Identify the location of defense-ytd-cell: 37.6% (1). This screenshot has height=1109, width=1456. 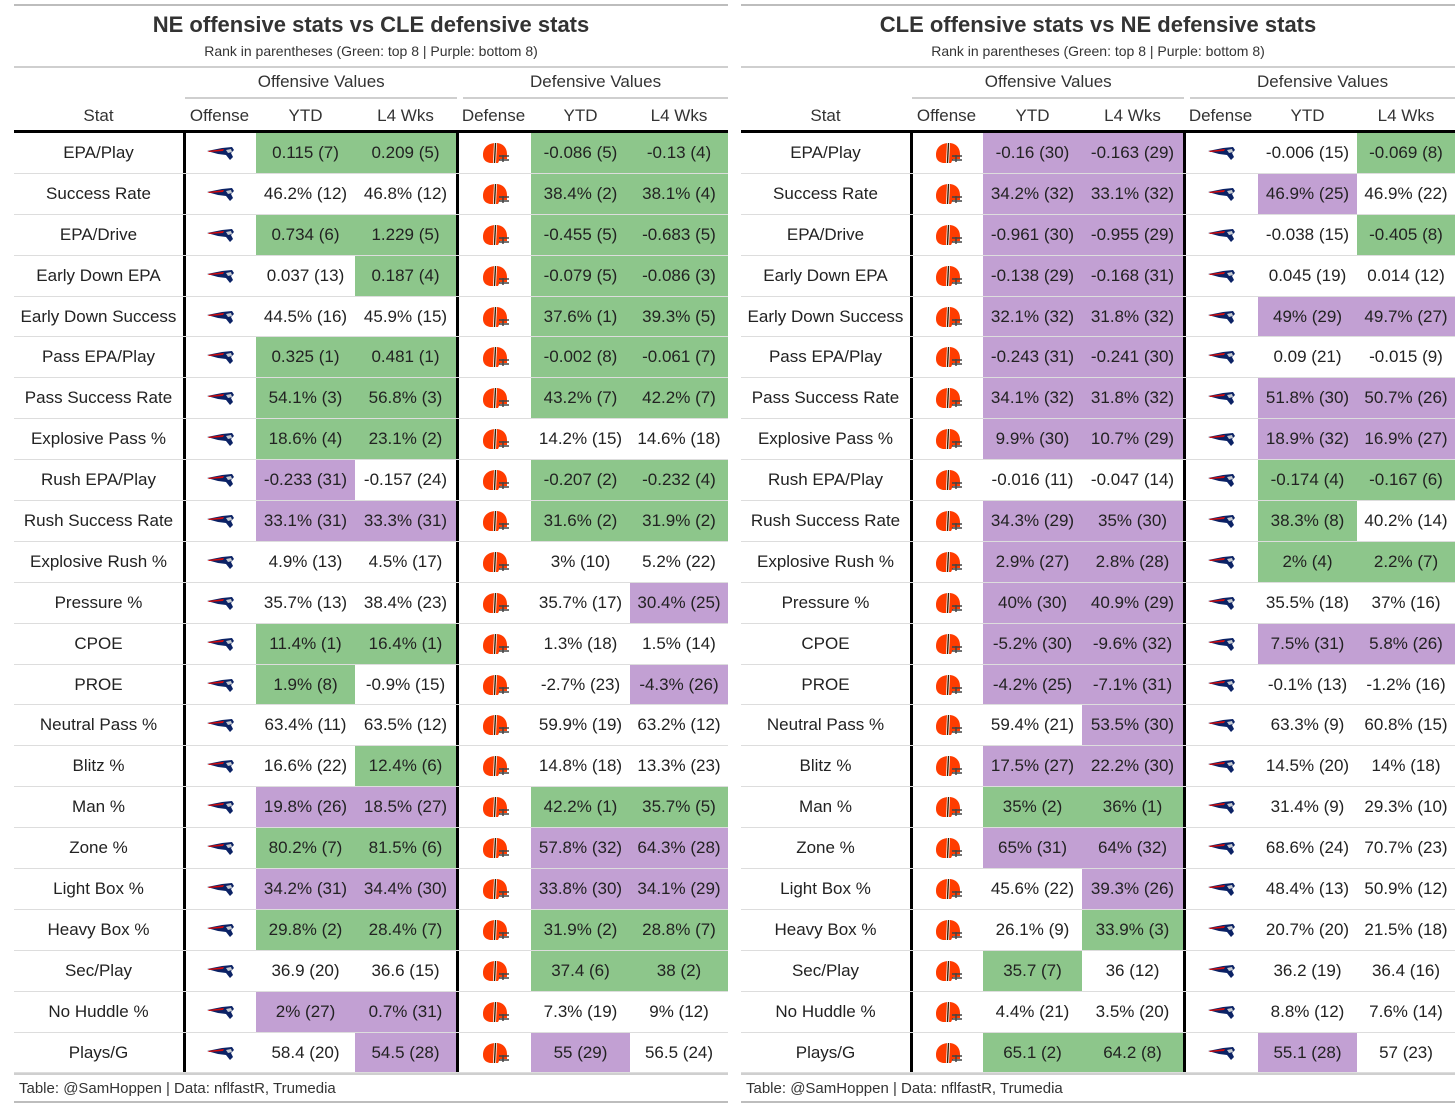
(580, 316).